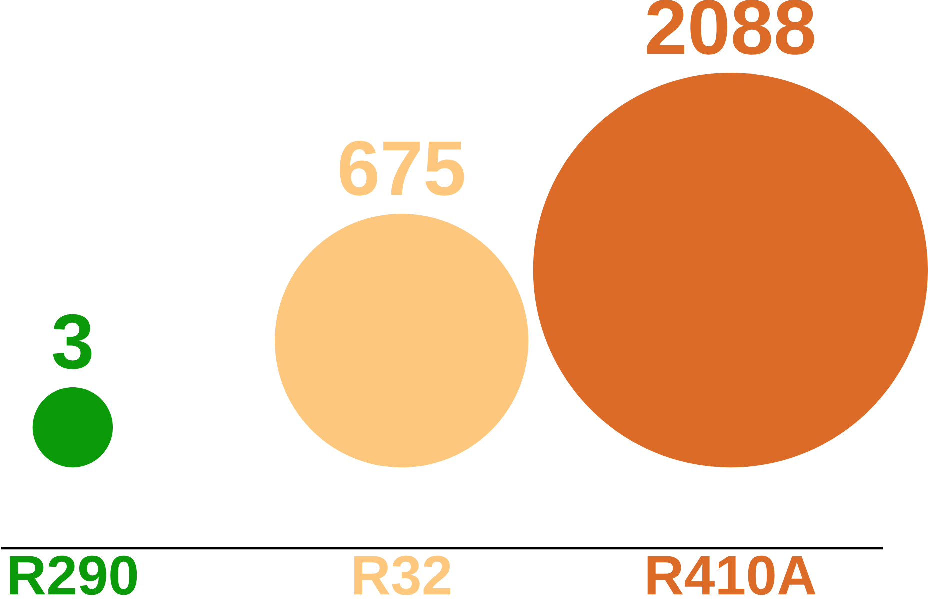 The height and width of the screenshot is (599, 928). Describe the element at coordinates (72, 342) in the screenshot. I see `data-label: 3` at that location.